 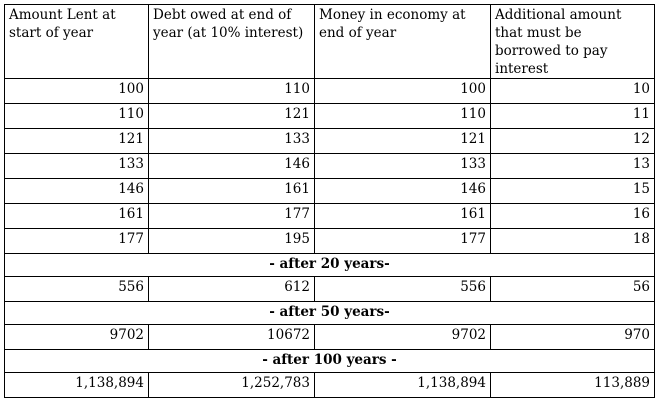 What do you see at coordinates (76, 216) in the screenshot?
I see `cell-amount-lent: 161` at bounding box center [76, 216].